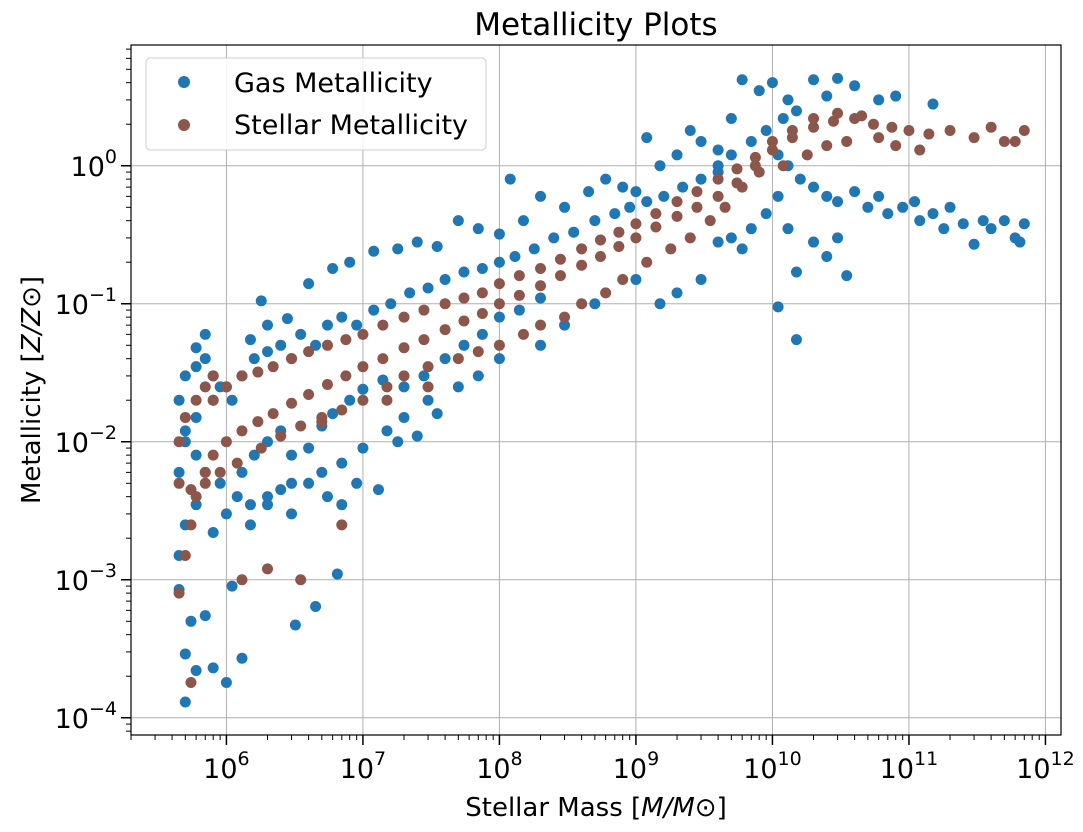 This screenshot has width=1083, height=832. Describe the element at coordinates (111, 157) in the screenshot. I see `y-tick-label-exponent: 0` at that location.